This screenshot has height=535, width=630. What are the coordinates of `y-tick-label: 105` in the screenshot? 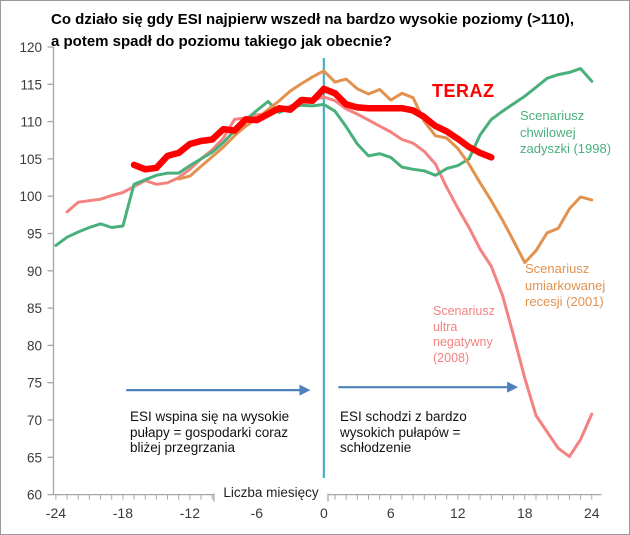 It's located at (30, 159).